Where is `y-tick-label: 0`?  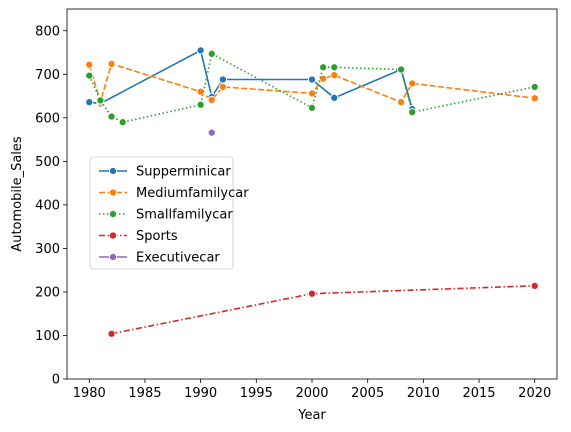
y-tick-label: 0 is located at coordinates (56, 380).